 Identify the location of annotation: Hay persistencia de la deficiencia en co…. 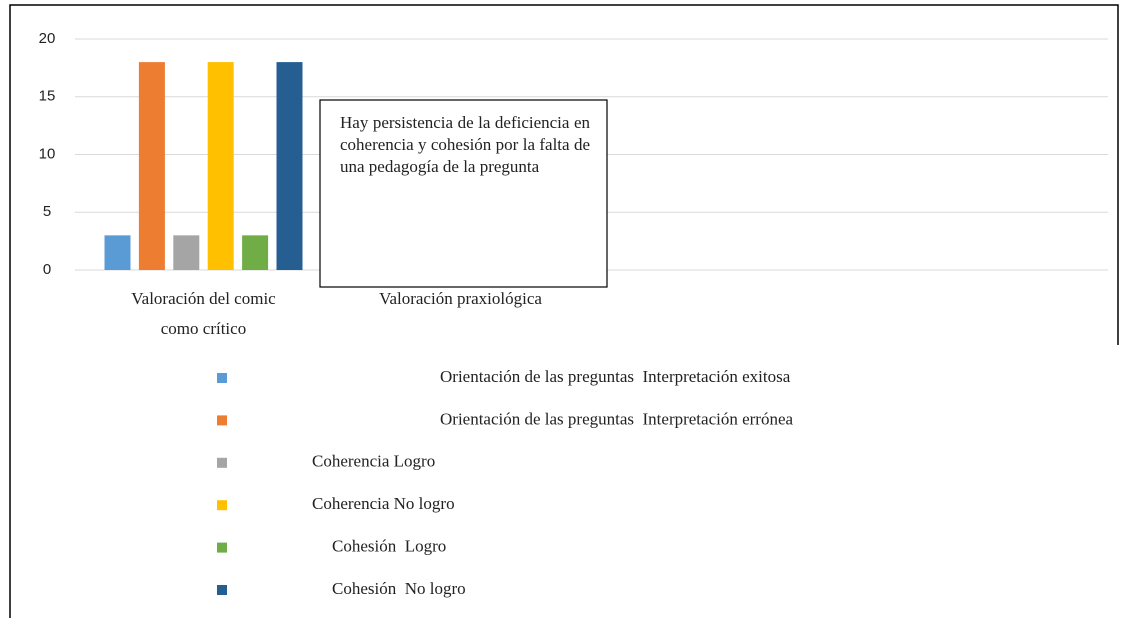
(465, 144).